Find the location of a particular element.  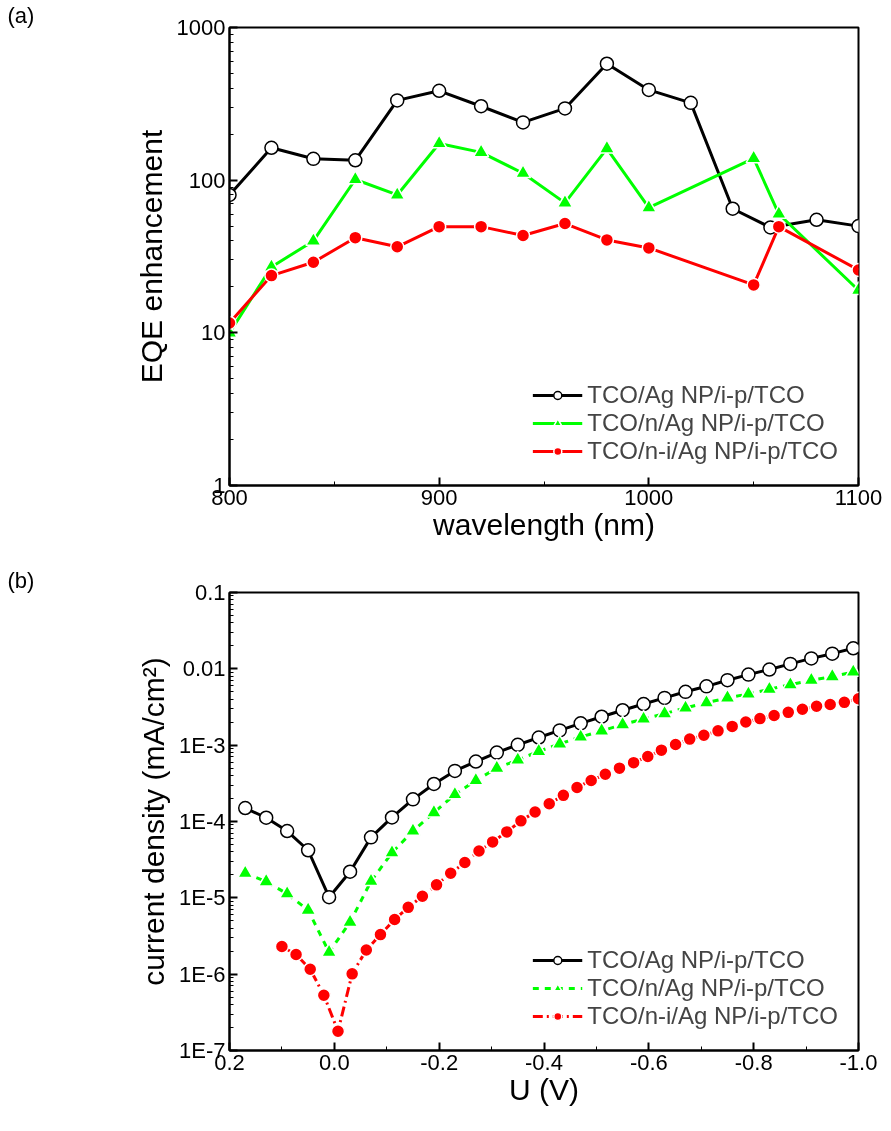

x-axis-title: wavelength (nm) is located at coordinates (543, 524).